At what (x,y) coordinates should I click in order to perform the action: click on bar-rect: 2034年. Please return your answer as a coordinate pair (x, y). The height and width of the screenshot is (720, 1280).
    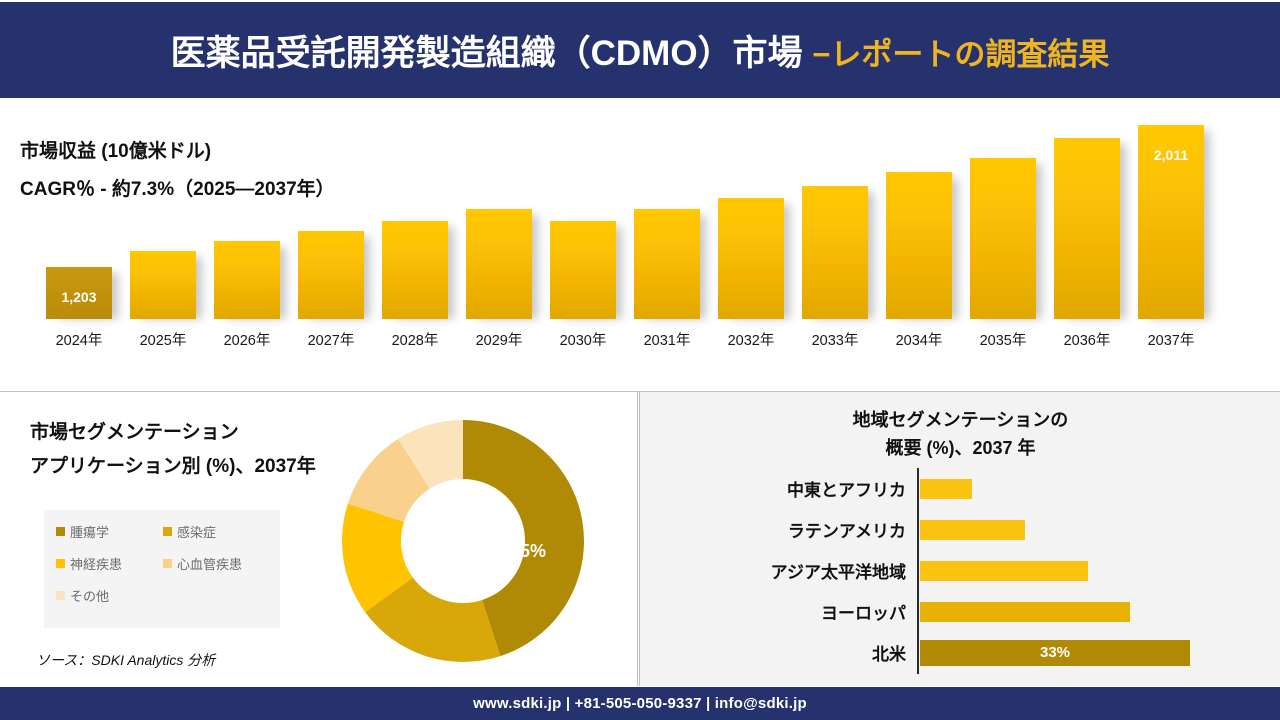
    Looking at the image, I should click on (919, 260).